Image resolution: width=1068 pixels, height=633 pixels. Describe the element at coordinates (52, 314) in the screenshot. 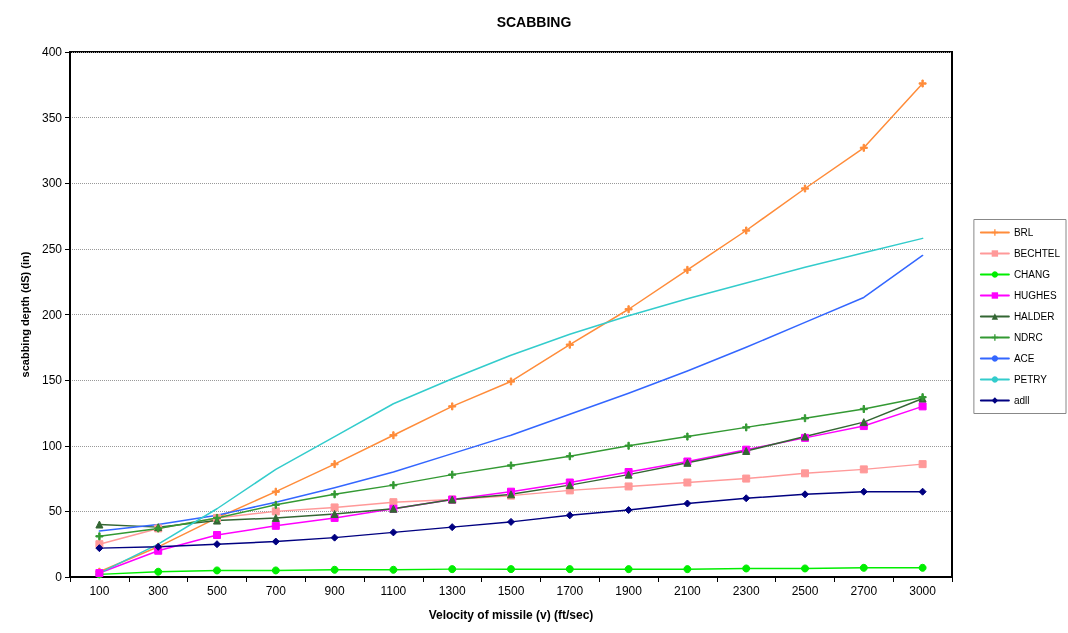

I see `y-tick-label: 200` at that location.